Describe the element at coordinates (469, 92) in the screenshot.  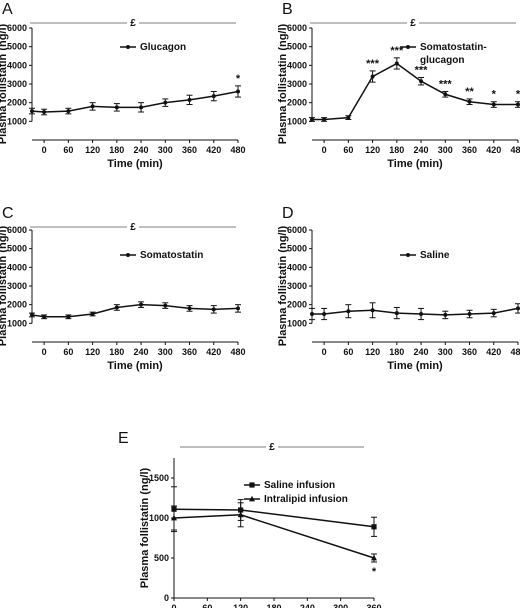
I see `significance-marker: **` at that location.